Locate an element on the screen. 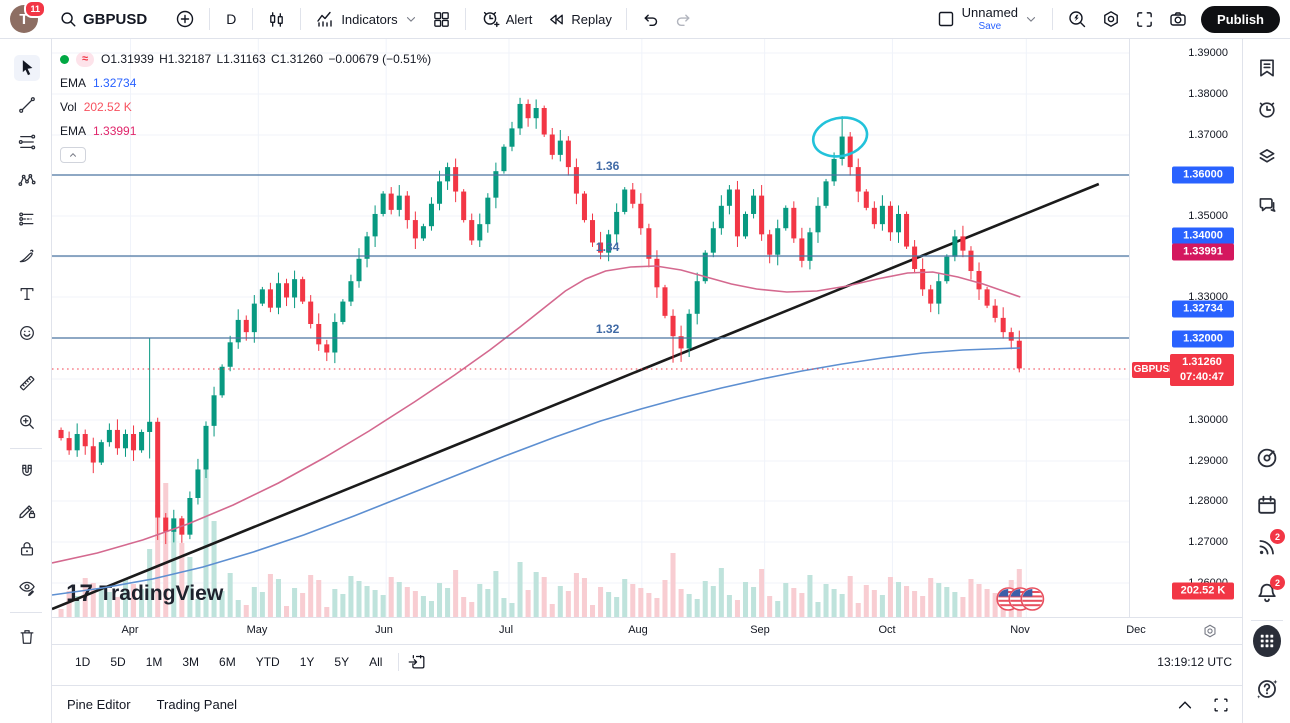 The height and width of the screenshot is (723, 1290). compare-add-button is located at coordinates (185, 19).